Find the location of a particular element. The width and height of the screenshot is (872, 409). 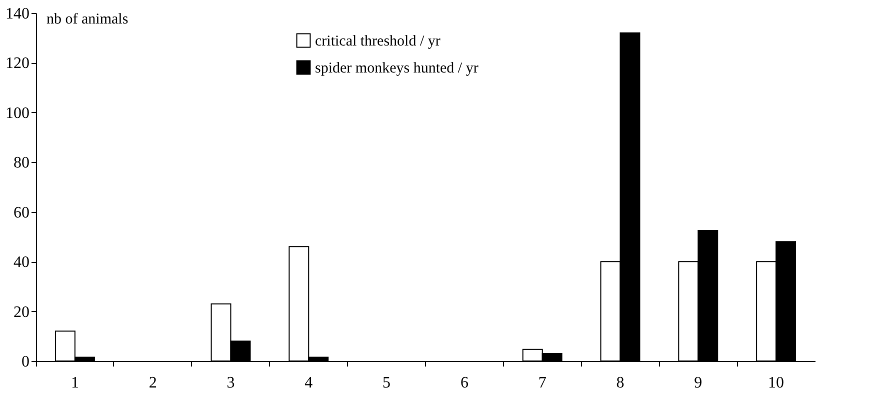

y-axis-title: nb of animals is located at coordinates (87, 20).